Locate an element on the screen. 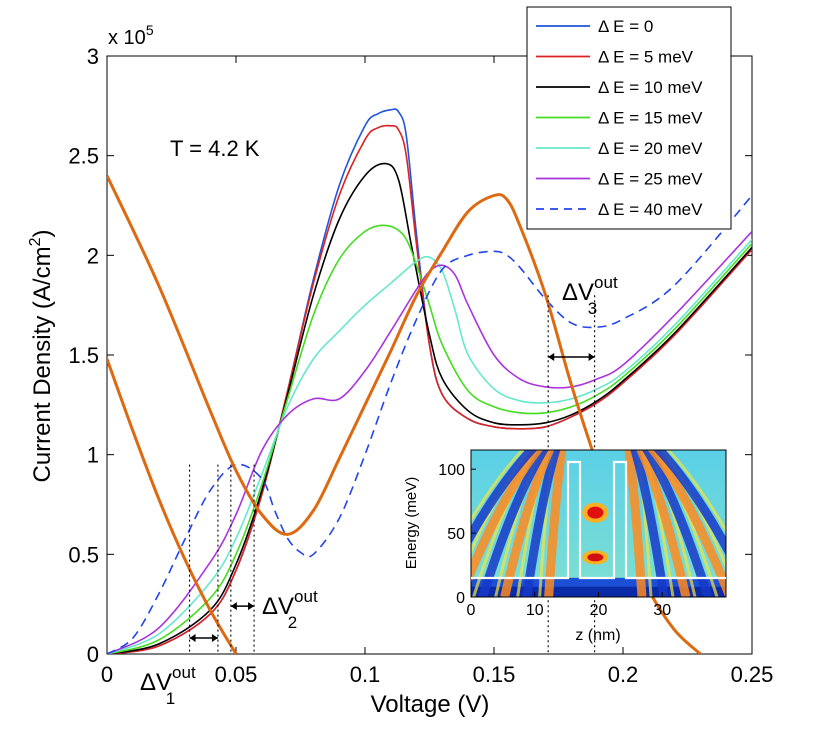  legend-entry-label: Δ E = 20 meV is located at coordinates (650, 148).